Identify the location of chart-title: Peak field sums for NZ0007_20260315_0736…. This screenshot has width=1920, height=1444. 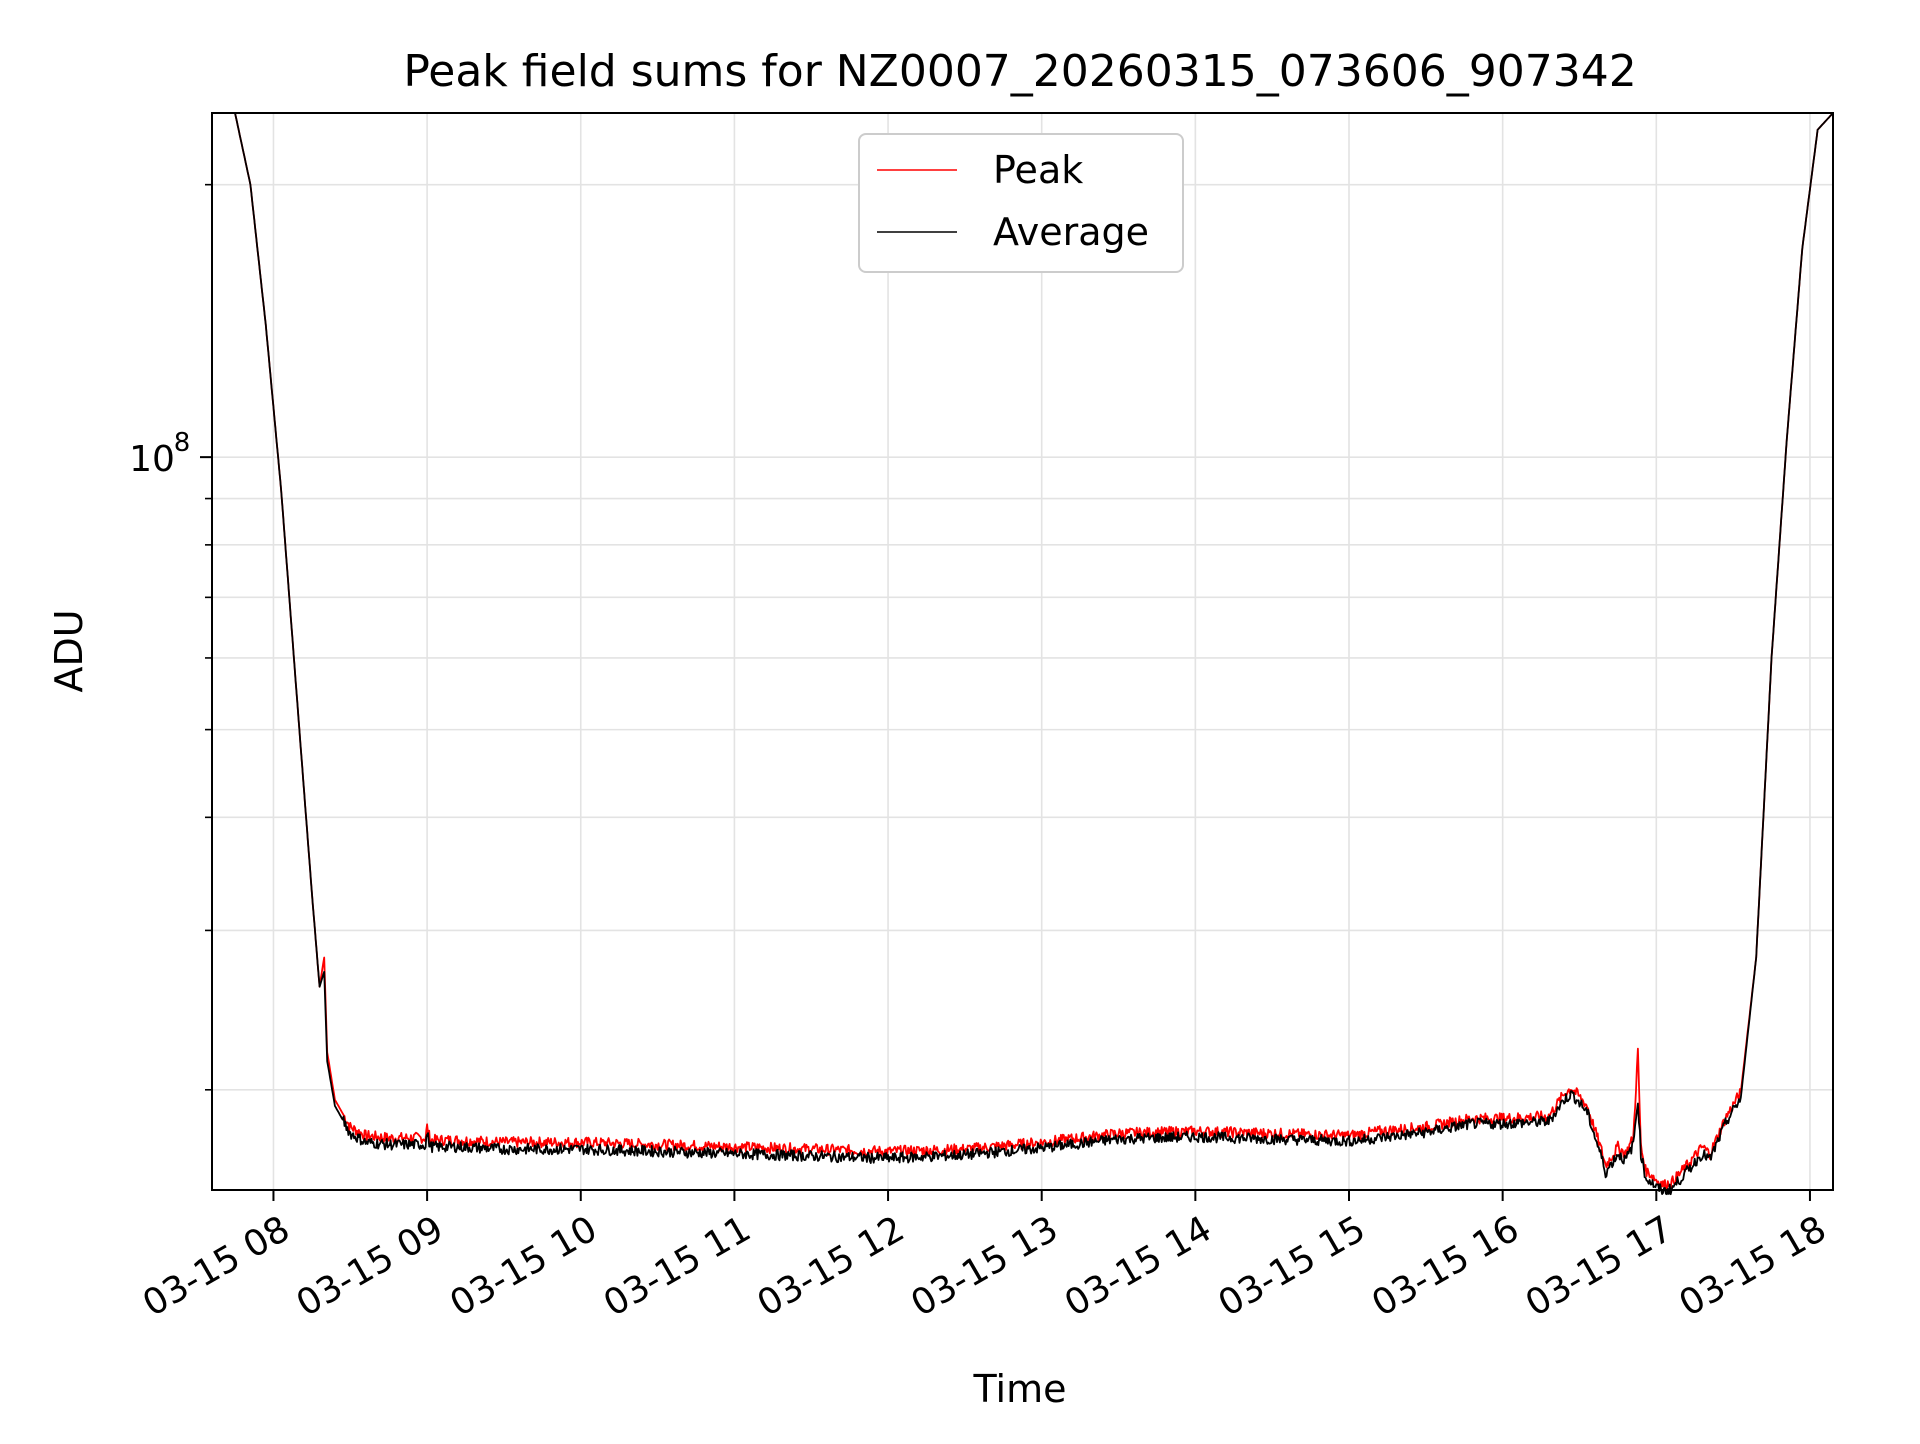
(1019, 71).